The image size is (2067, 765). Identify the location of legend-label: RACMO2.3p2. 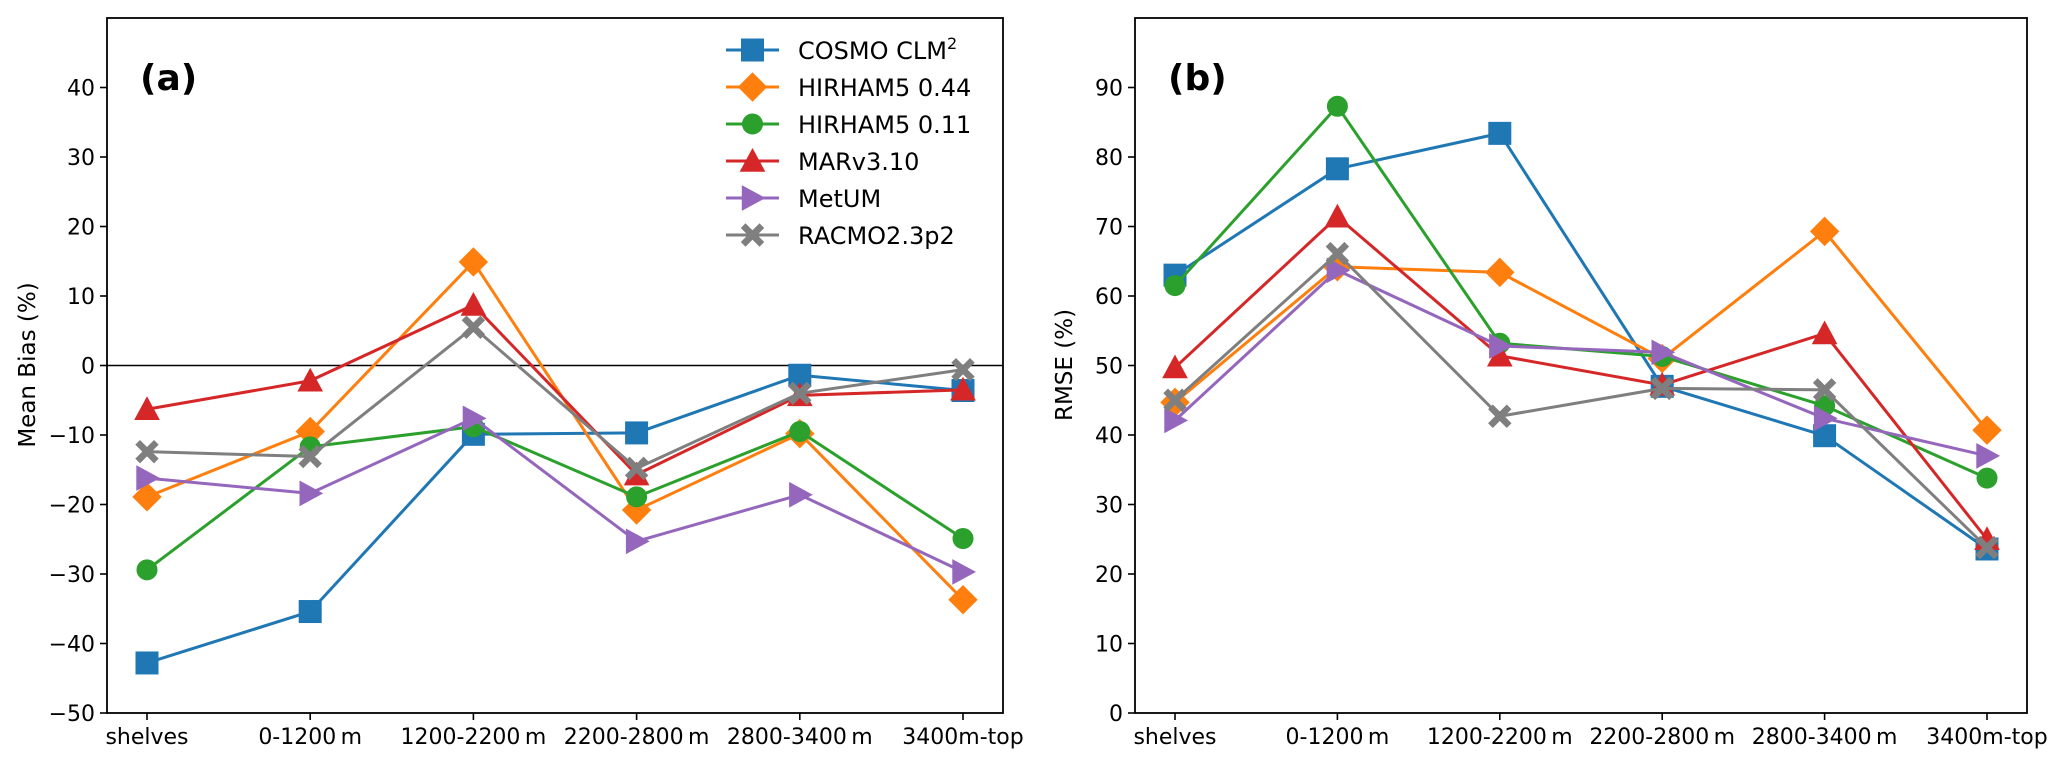
(876, 236).